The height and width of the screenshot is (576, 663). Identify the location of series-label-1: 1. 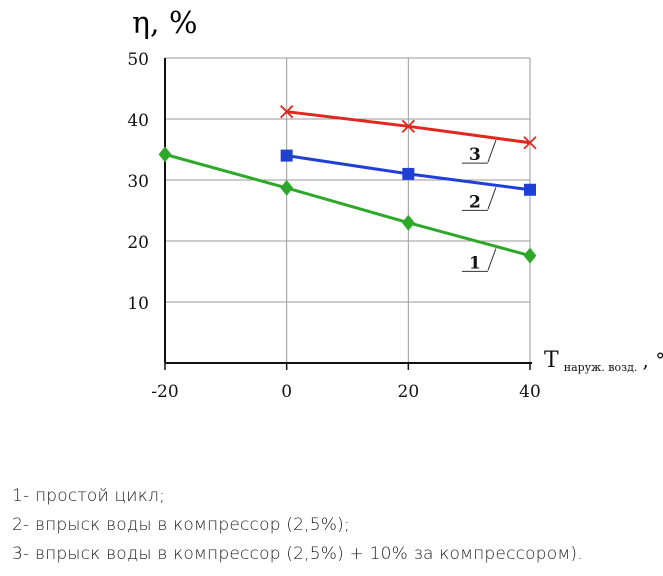
(479, 260).